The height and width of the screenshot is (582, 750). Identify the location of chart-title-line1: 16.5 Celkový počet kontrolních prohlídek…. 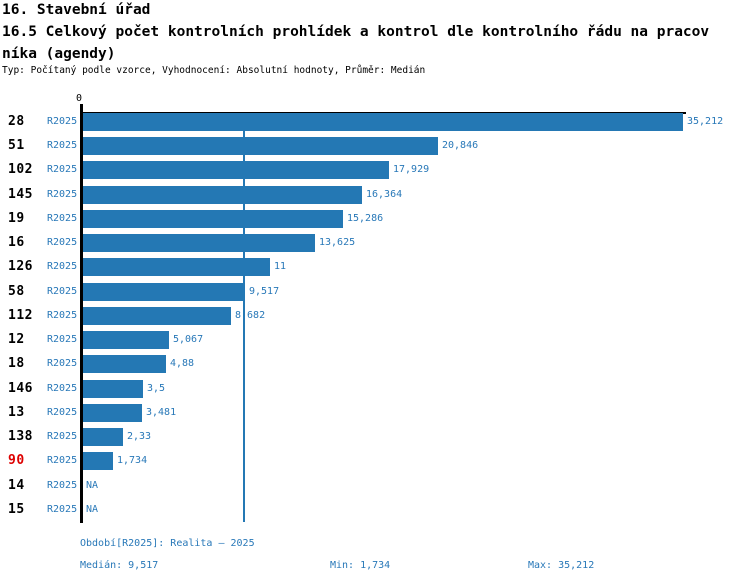
(356, 32).